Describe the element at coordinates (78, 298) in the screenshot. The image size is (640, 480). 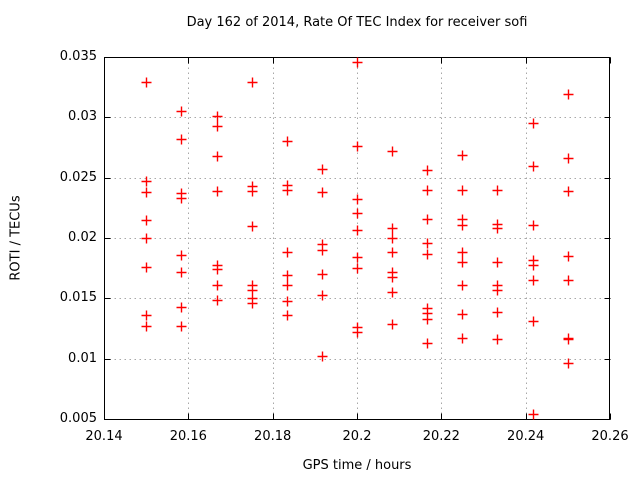
I see `y-tick-label: 0.015` at that location.